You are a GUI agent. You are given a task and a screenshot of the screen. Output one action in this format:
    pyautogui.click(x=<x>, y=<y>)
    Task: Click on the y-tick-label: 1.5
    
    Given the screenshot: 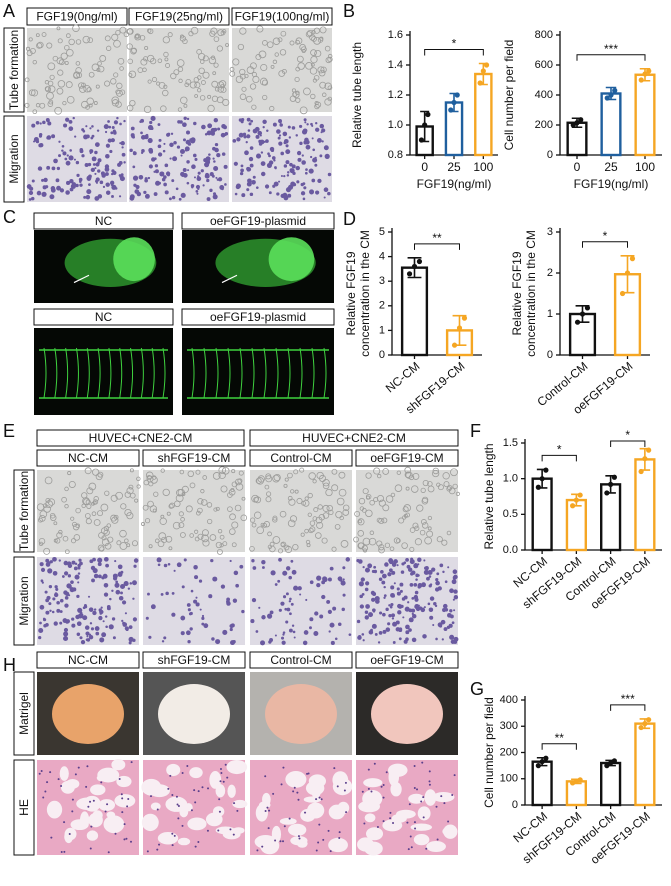 What is the action you would take?
    pyautogui.click(x=510, y=443)
    